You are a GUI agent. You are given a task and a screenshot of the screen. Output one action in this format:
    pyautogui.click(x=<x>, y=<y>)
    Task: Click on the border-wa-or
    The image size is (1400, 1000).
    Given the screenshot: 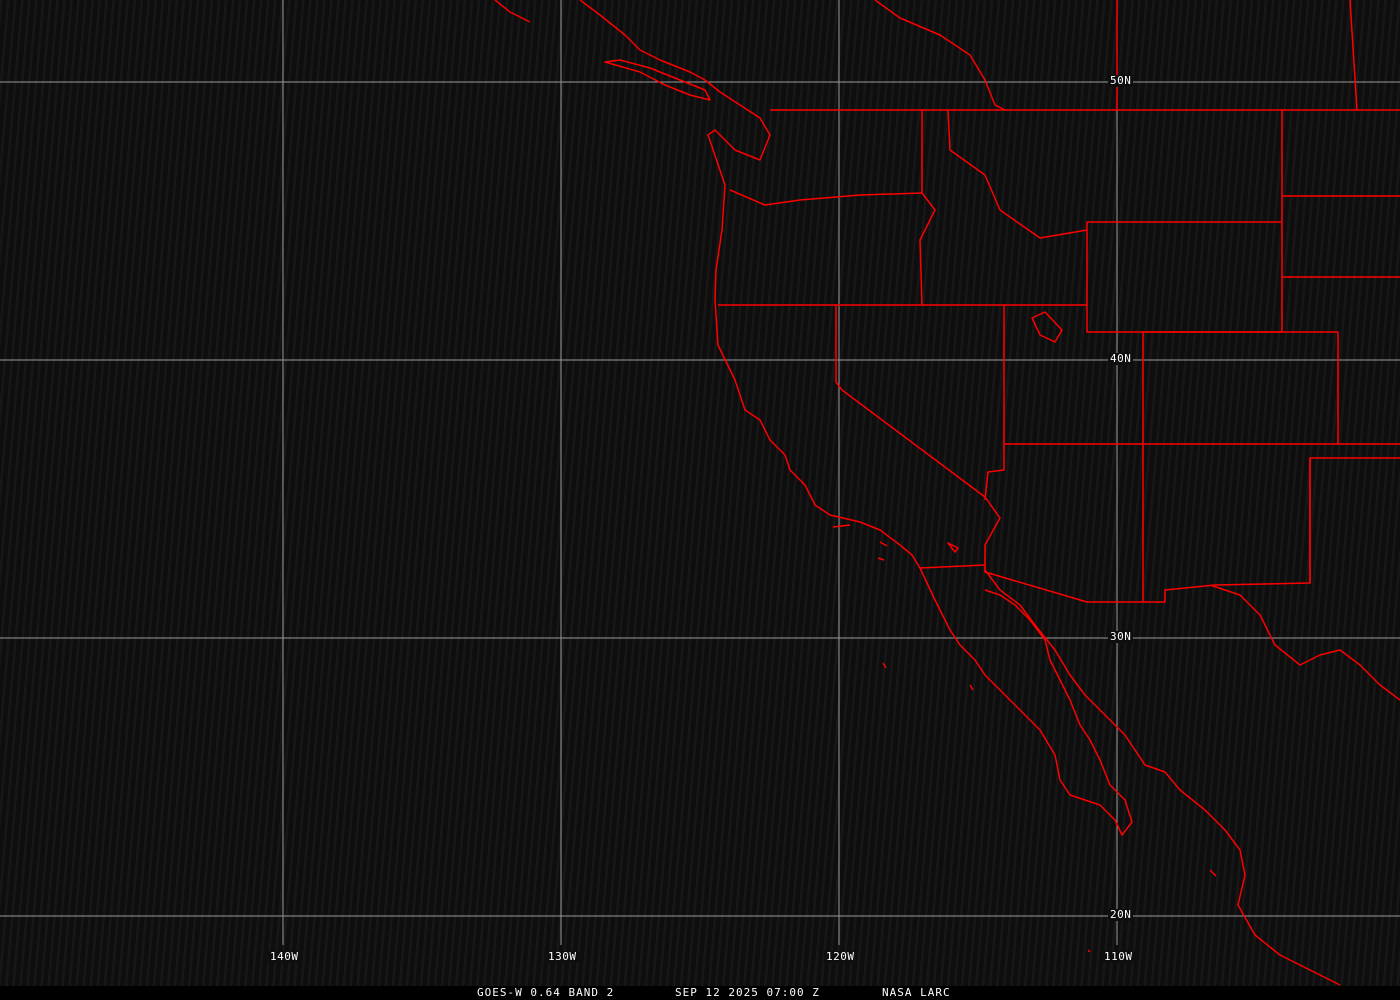 What is the action you would take?
    pyautogui.click(x=826, y=197)
    